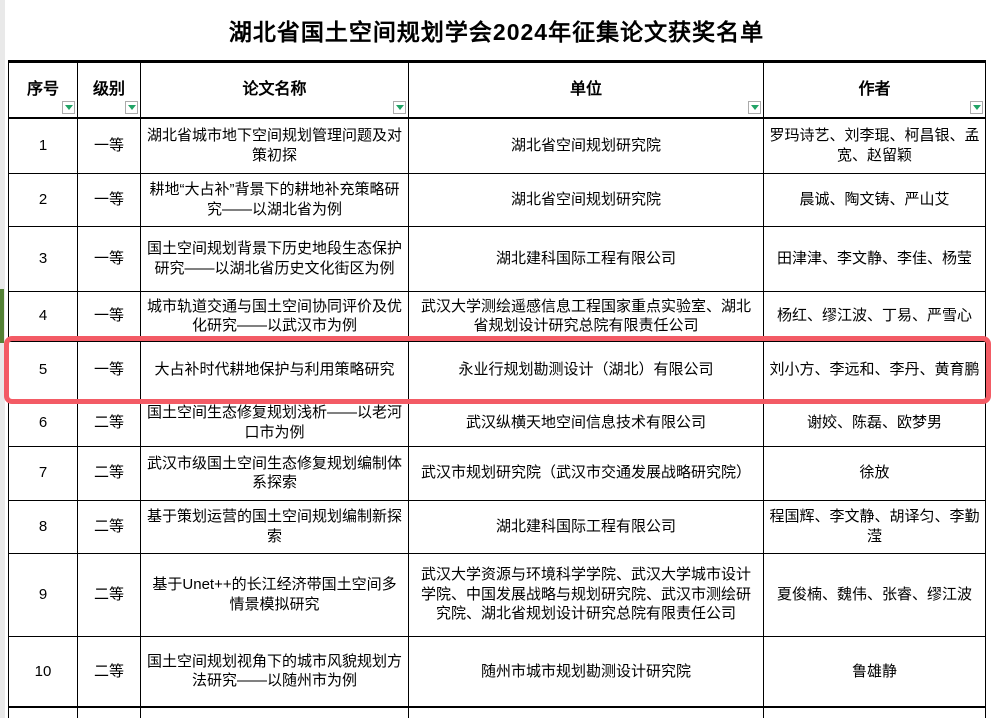 The height and width of the screenshot is (718, 995). I want to click on header-row: 序号 级别 论文名称 单位 作者, so click(497, 89).